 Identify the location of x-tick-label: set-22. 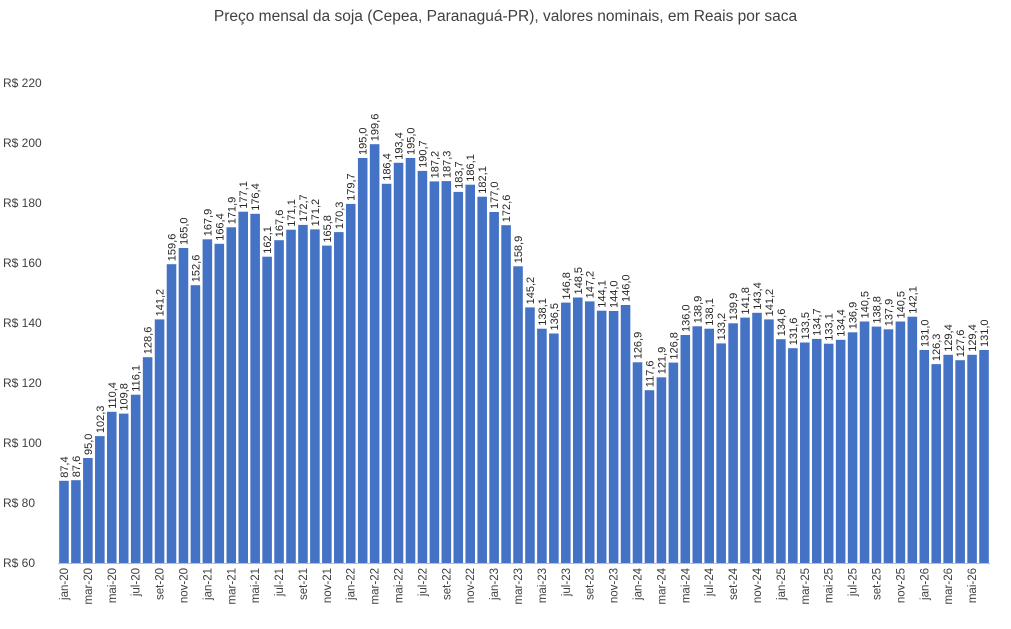
(447, 584).